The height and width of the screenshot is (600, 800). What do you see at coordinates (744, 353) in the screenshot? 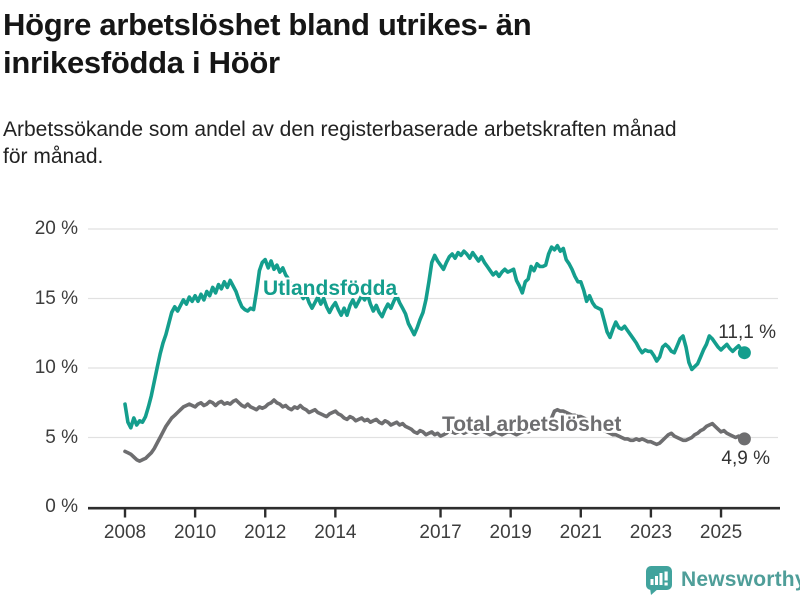
I see `series-end-dot-utlandsfodda` at bounding box center [744, 353].